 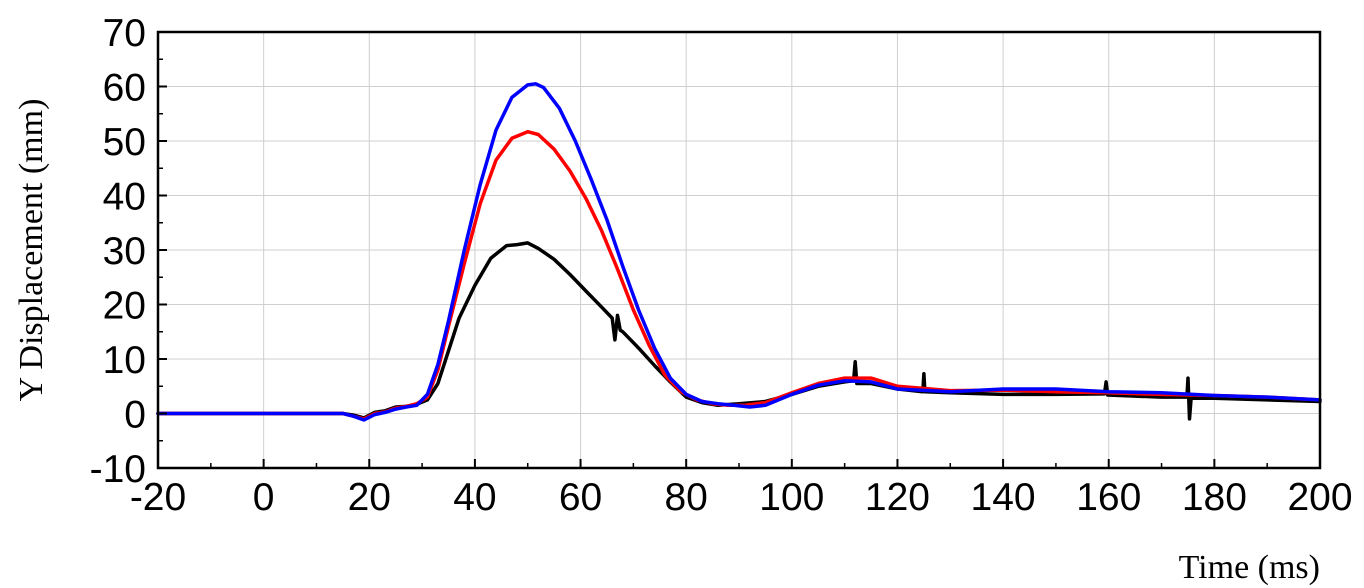 I want to click on x-tick-label: -20, so click(x=158, y=497).